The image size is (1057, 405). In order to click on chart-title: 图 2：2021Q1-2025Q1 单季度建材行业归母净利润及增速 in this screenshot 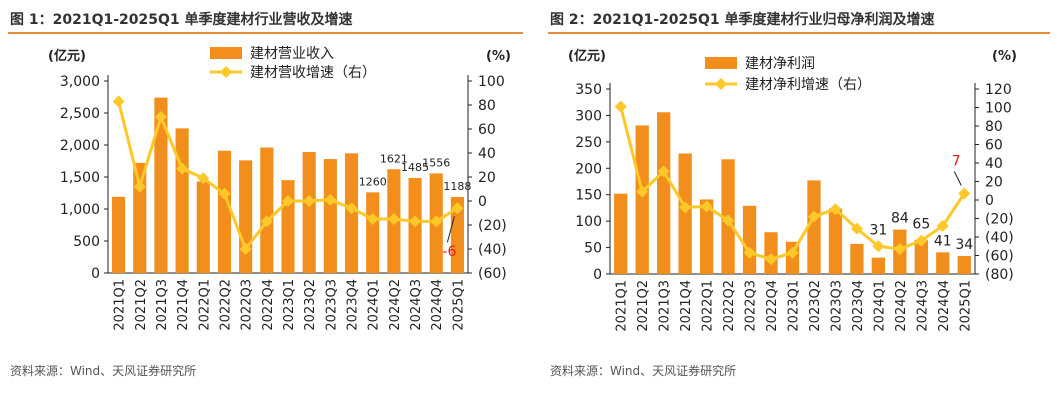, I will do `click(742, 20)`.